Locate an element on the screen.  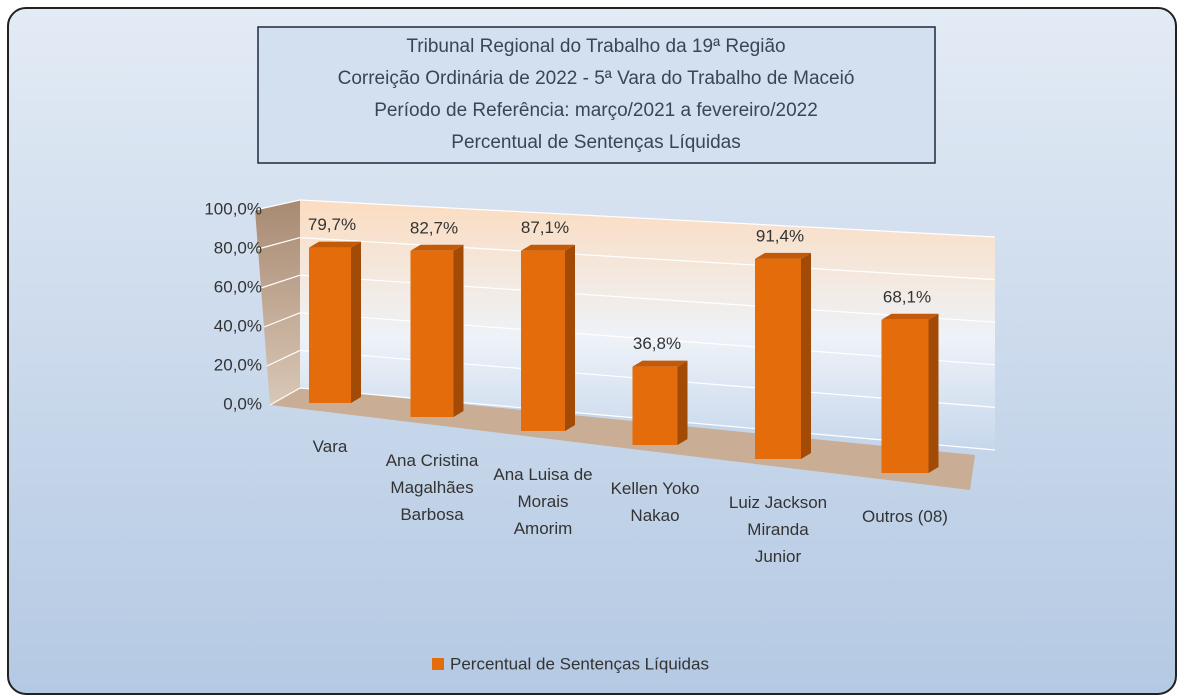
y-tick-label: 0,0% is located at coordinates (242, 403).